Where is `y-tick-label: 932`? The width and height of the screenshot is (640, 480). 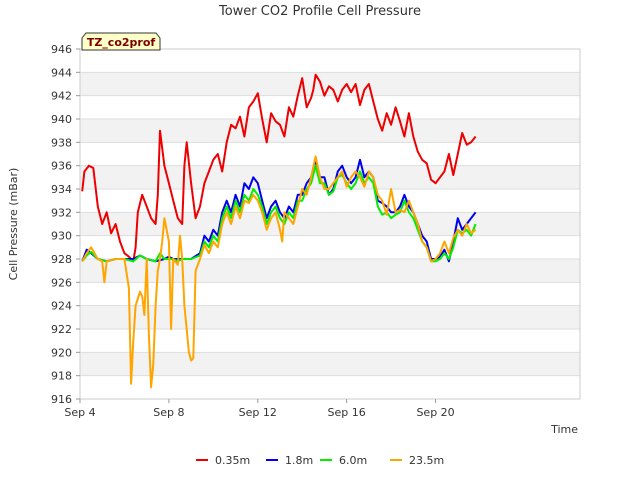 y-tick-label: 932 is located at coordinates (61, 212).